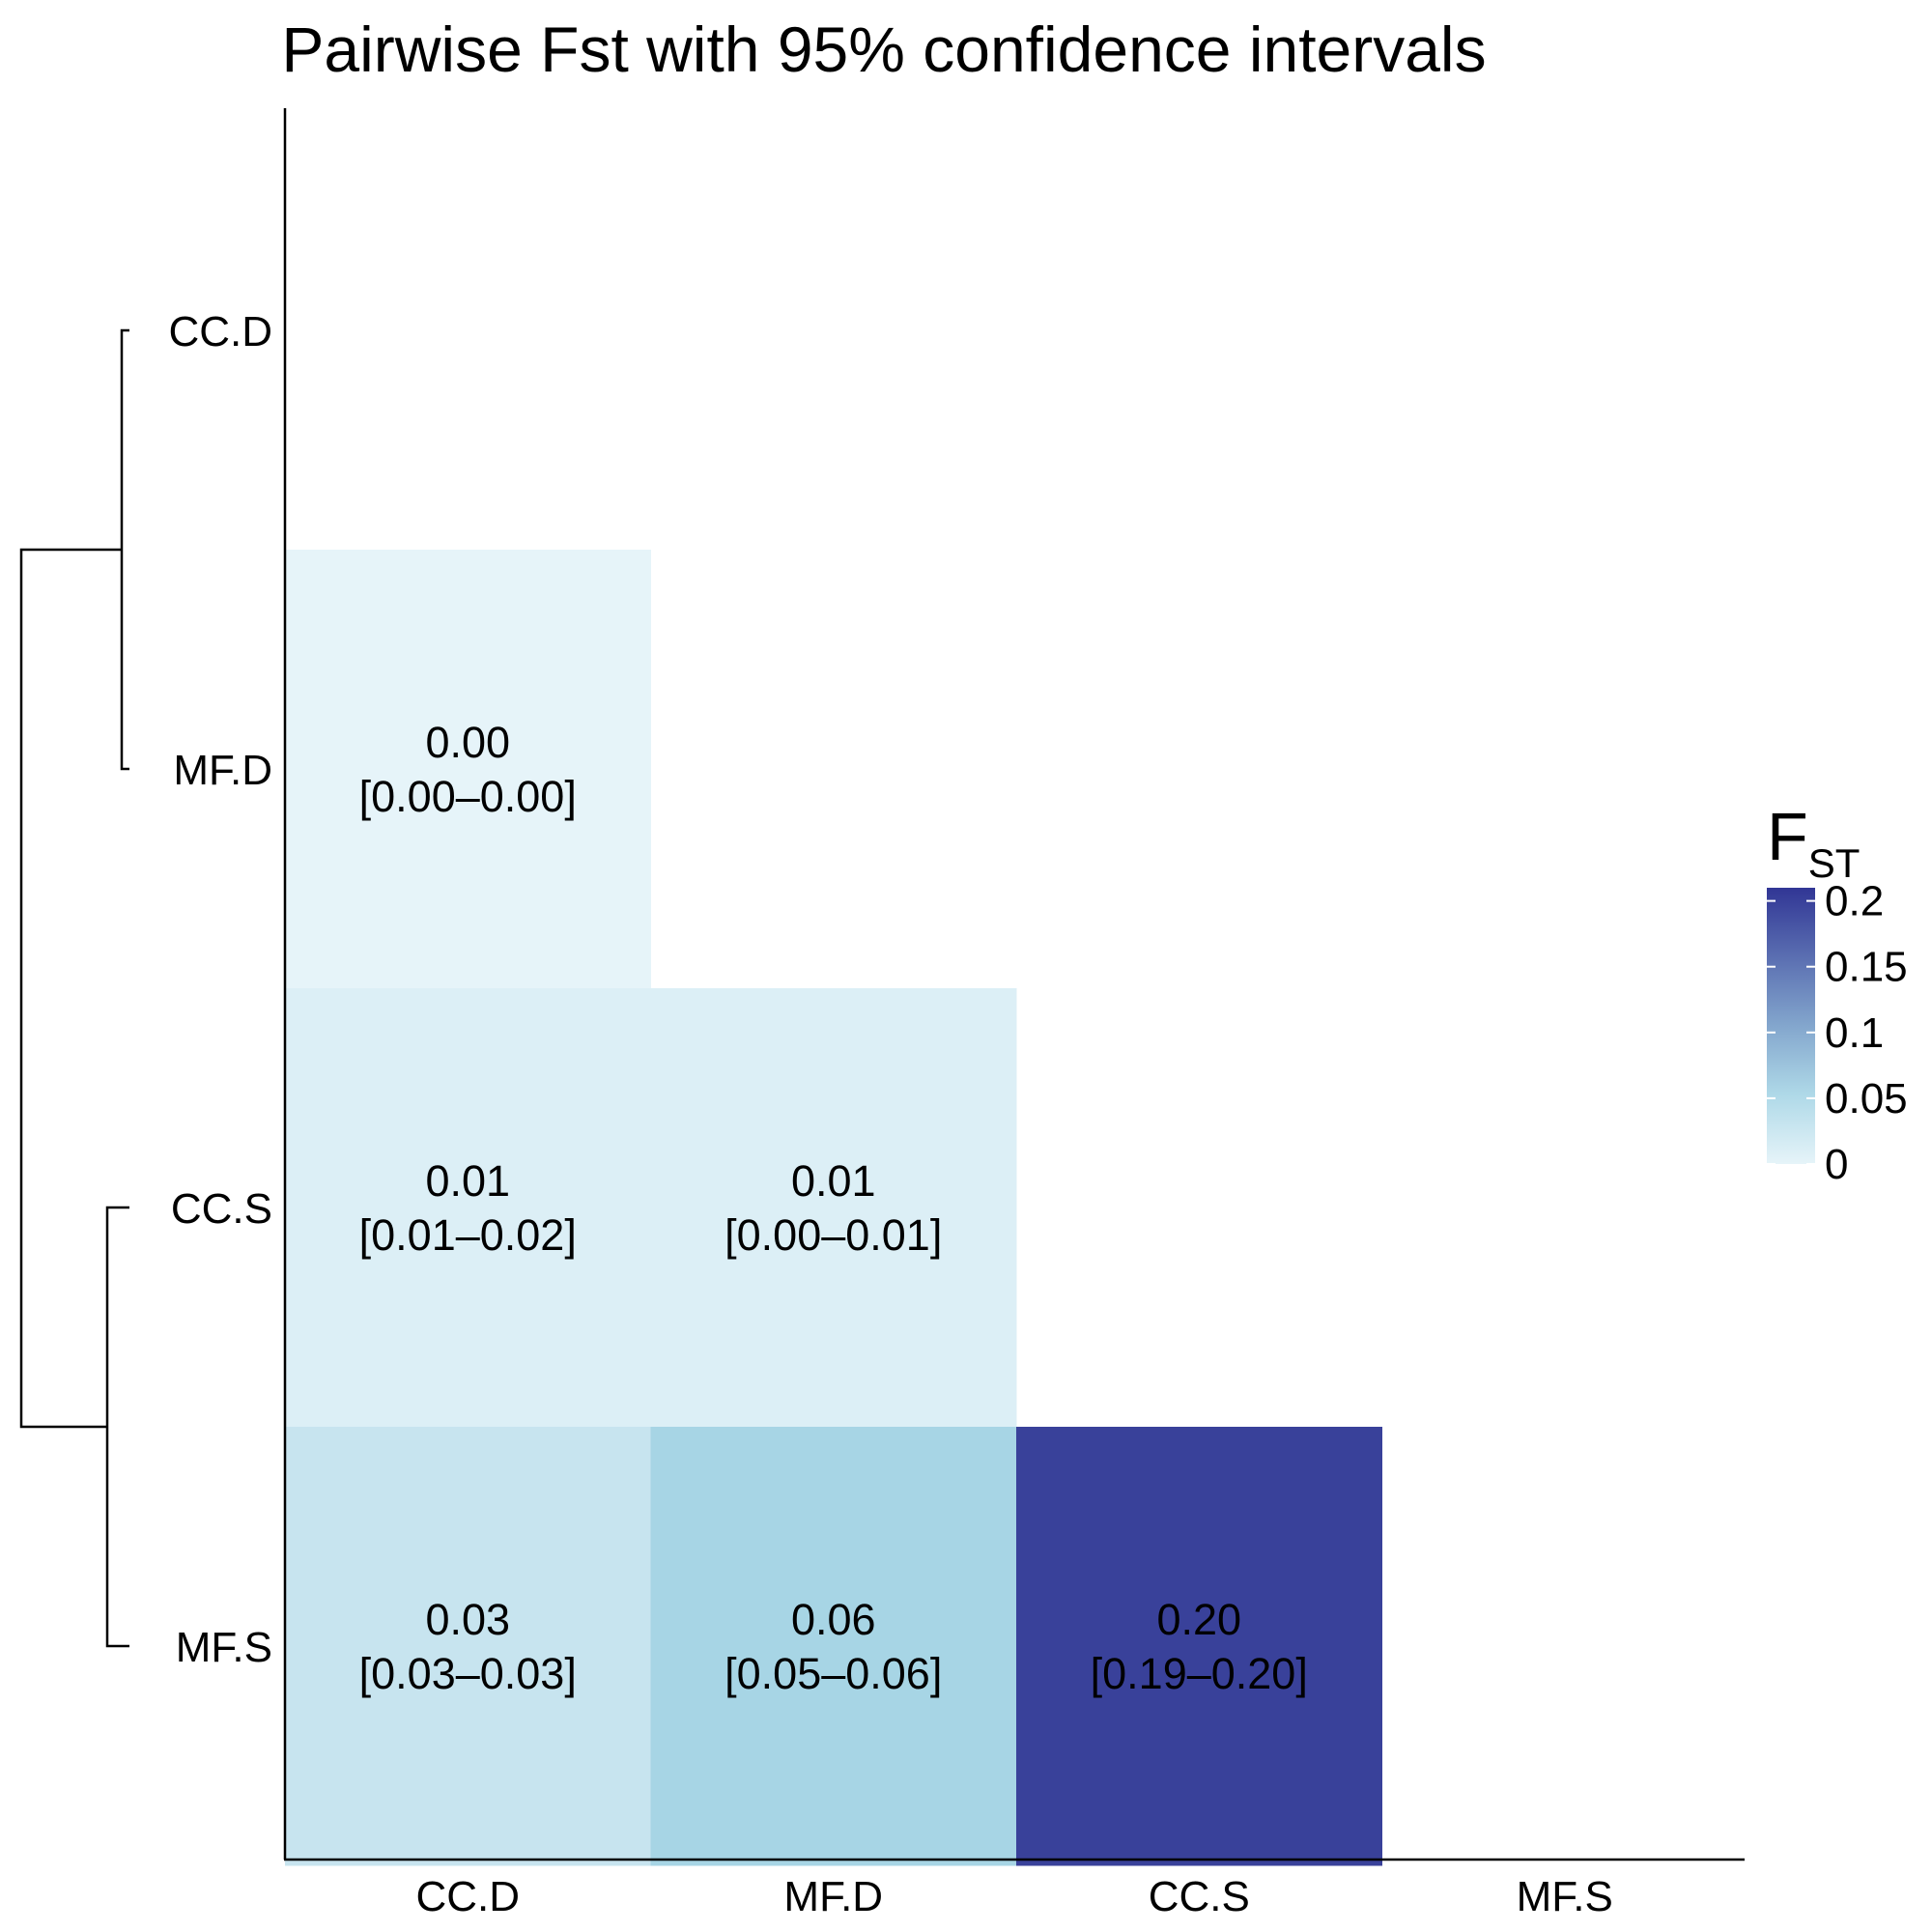 The width and height of the screenshot is (1932, 1932). What do you see at coordinates (1854, 1033) in the screenshot?
I see `legend-tick-label: 0.1` at bounding box center [1854, 1033].